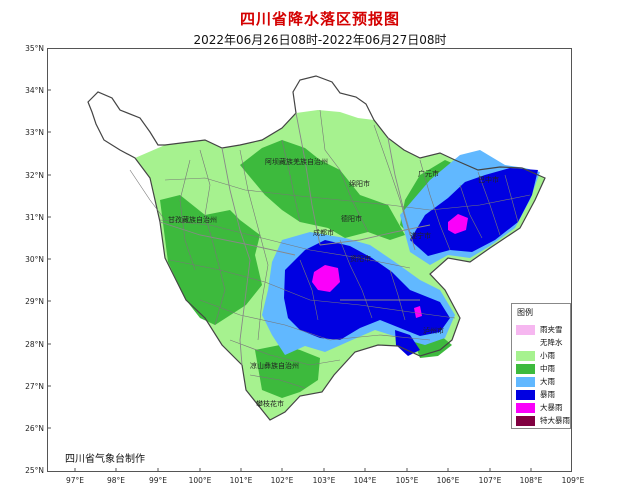 Image resolution: width=640 pixels, height=500 pixels. I want to click on lat-label-30: 30°N, so click(34, 259).